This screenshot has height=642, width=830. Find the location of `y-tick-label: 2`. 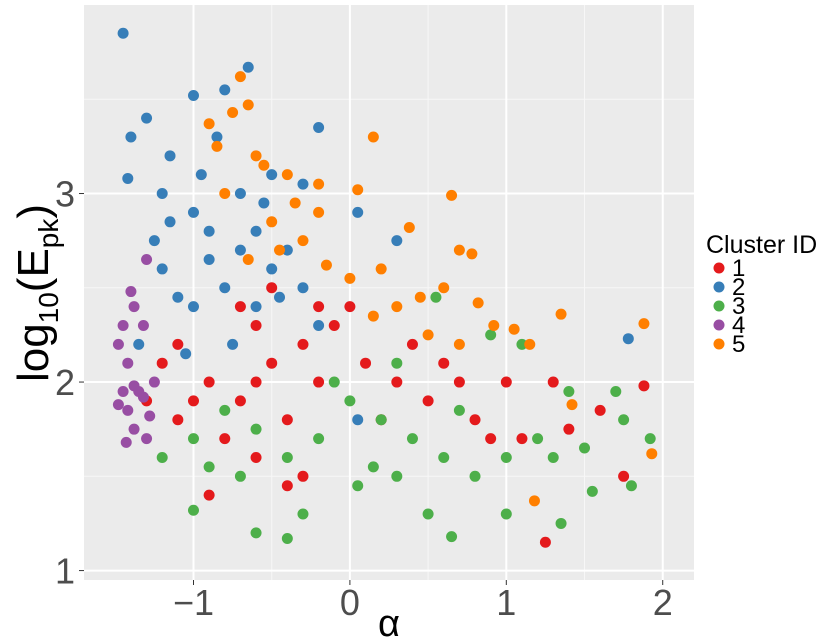

y-tick-label: 2 is located at coordinates (65, 382).